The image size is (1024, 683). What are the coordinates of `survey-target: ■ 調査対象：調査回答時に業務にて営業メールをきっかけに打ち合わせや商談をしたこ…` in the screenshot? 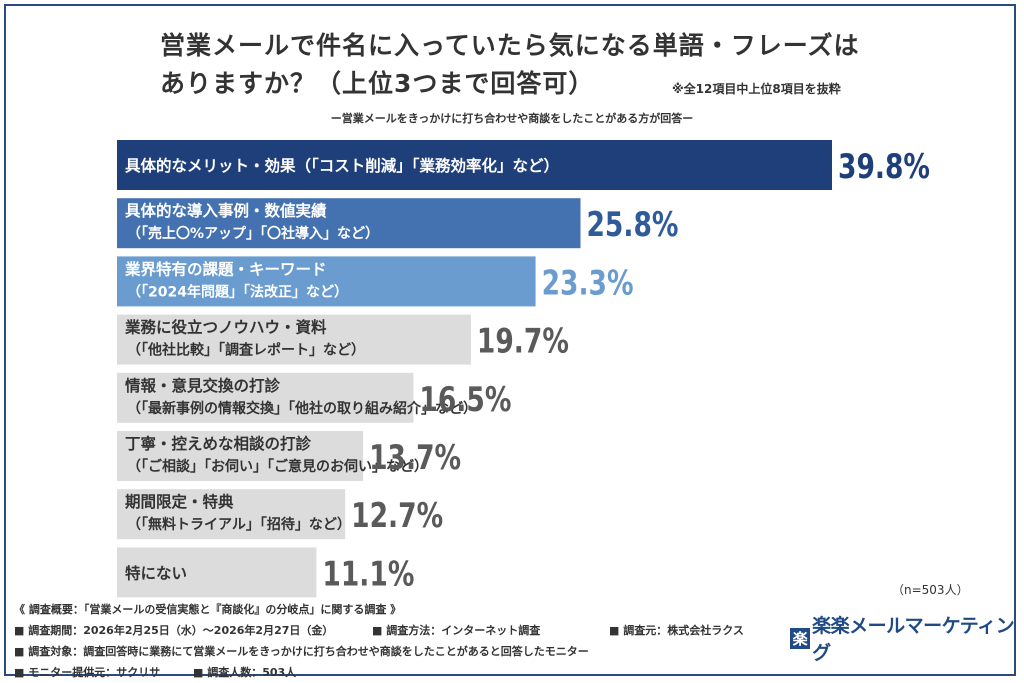 It's located at (301, 651).